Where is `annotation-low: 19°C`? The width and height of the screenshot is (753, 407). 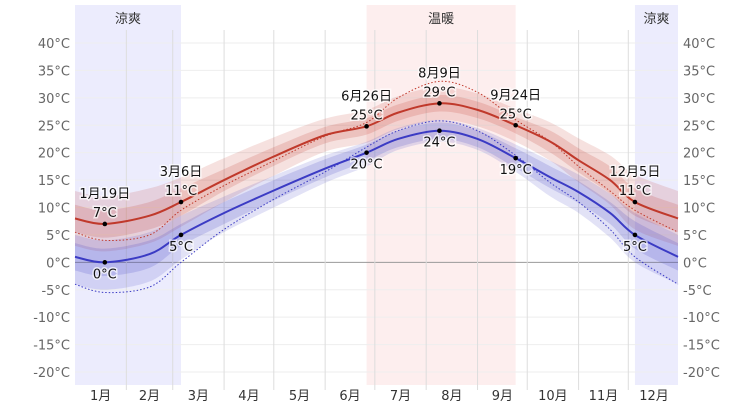 annotation-low: 19°C is located at coordinates (516, 170).